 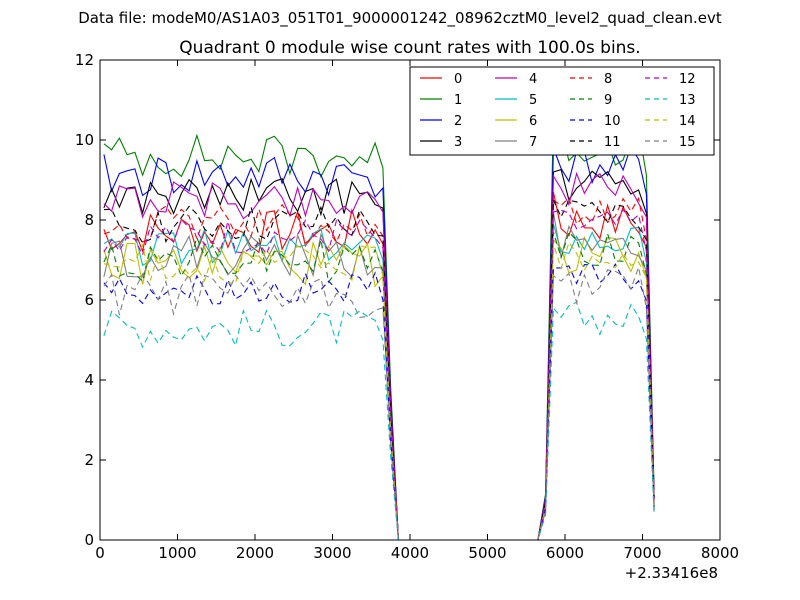 I want to click on y-tick-label: 0, so click(x=89, y=540).